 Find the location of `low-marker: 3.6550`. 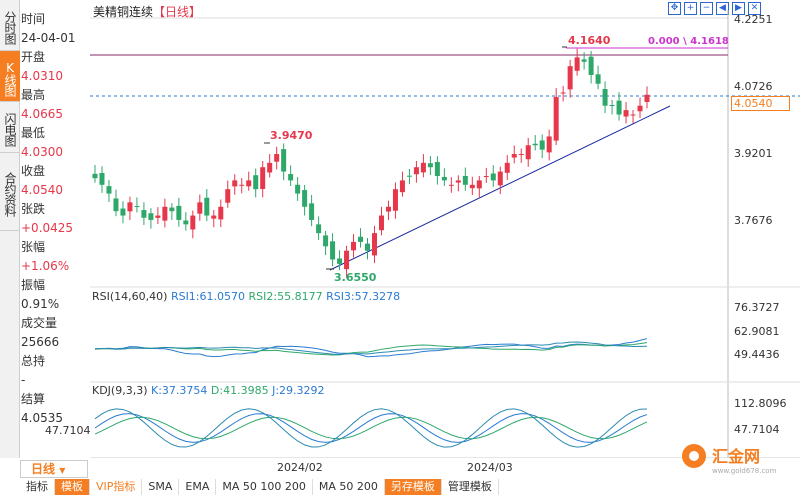

low-marker: 3.6550 is located at coordinates (355, 277).